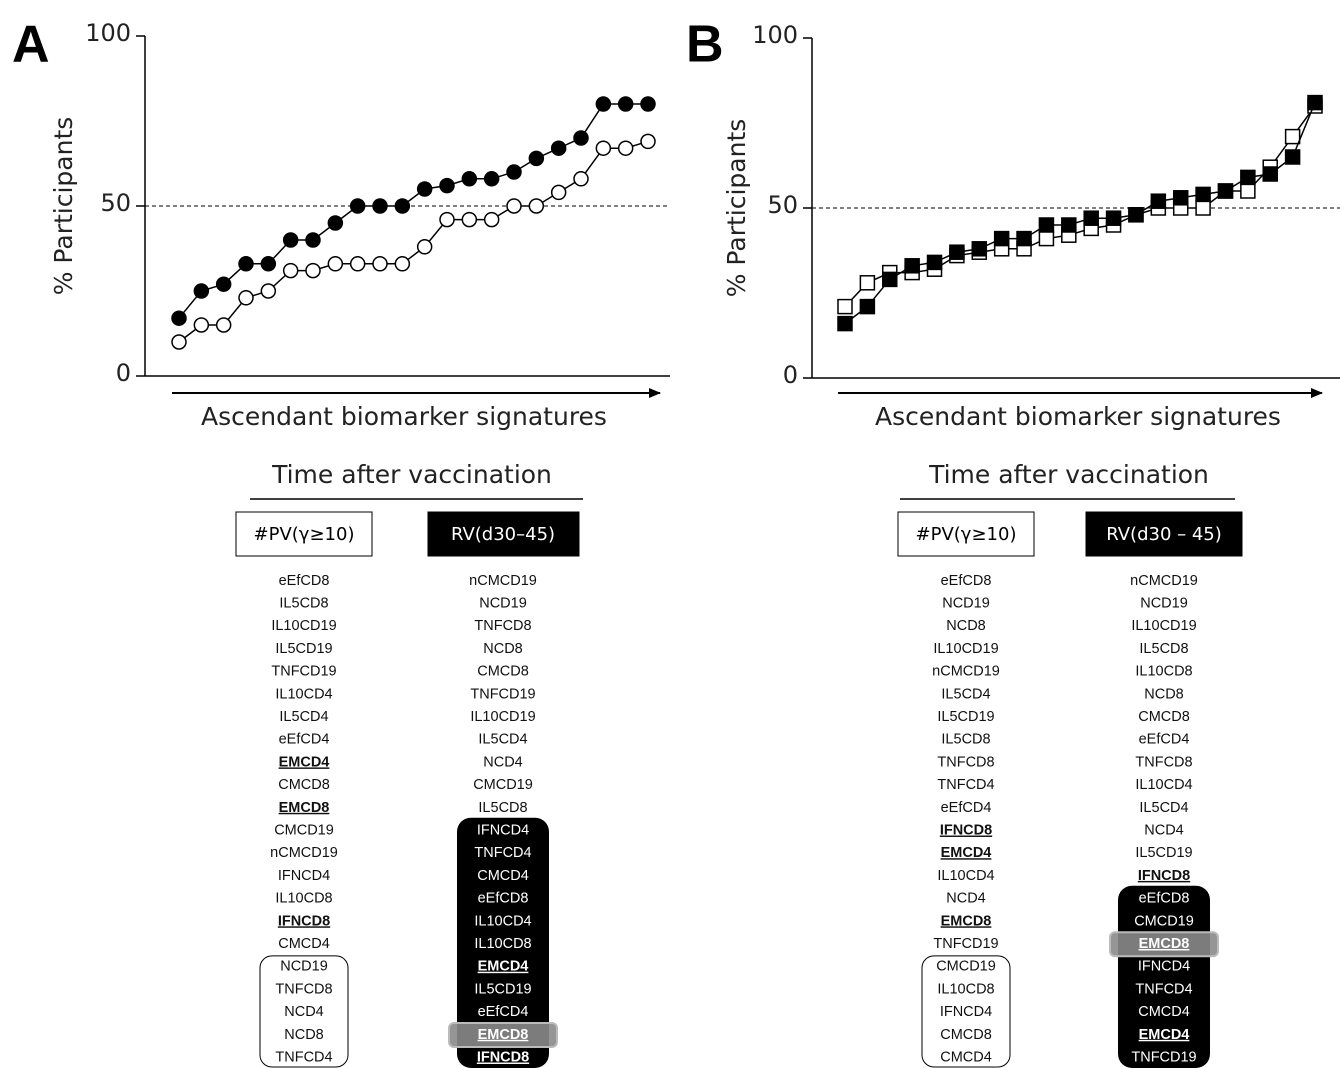  Describe the element at coordinates (63, 206) in the screenshot. I see `y-axis-label: % Participants` at that location.